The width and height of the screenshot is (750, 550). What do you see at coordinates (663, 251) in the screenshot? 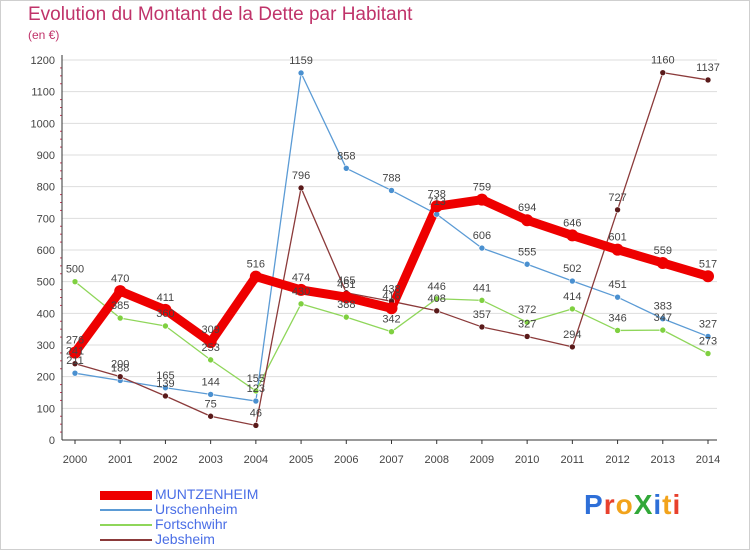
I see `data-label-muntzenheim: 559` at bounding box center [663, 251].